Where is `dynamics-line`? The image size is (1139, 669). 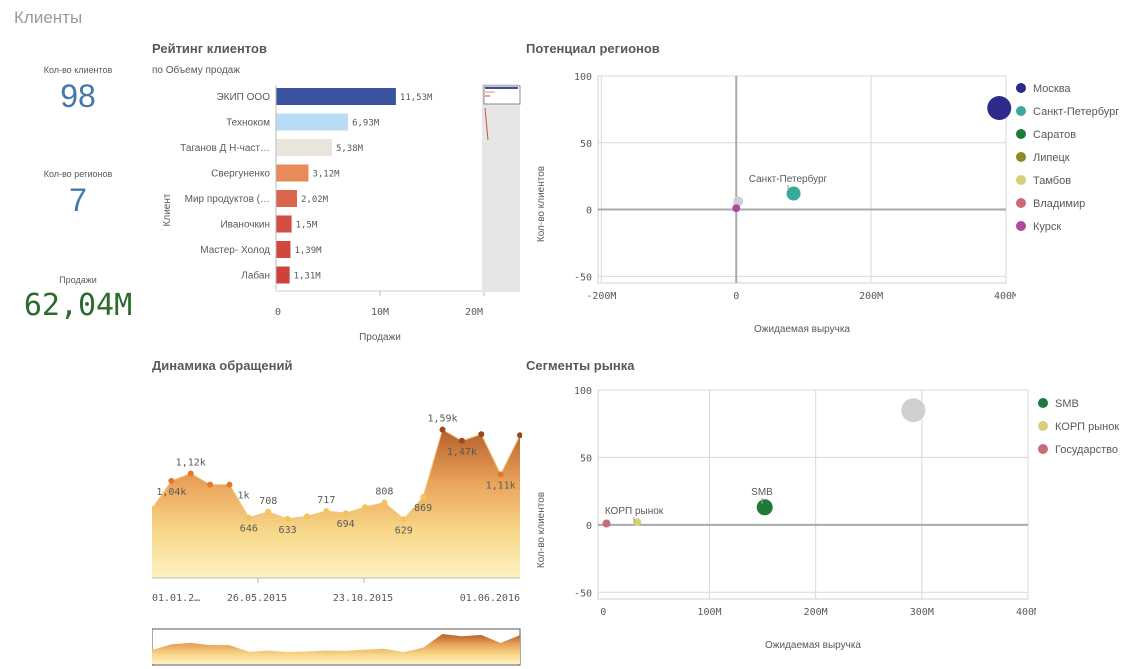
dynamics-line is located at coordinates (336, 474).